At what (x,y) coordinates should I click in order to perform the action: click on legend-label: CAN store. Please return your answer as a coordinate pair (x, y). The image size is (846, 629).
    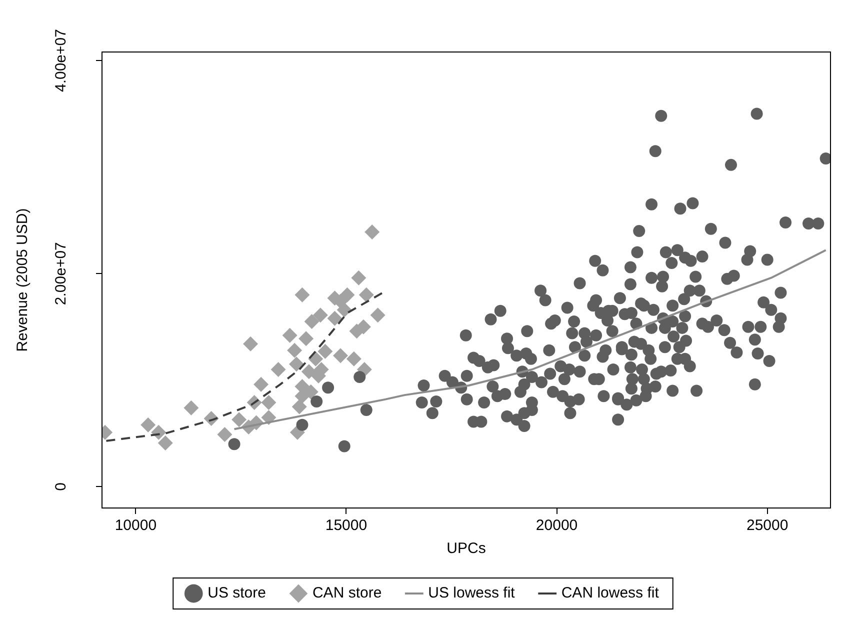
    Looking at the image, I should click on (347, 593).